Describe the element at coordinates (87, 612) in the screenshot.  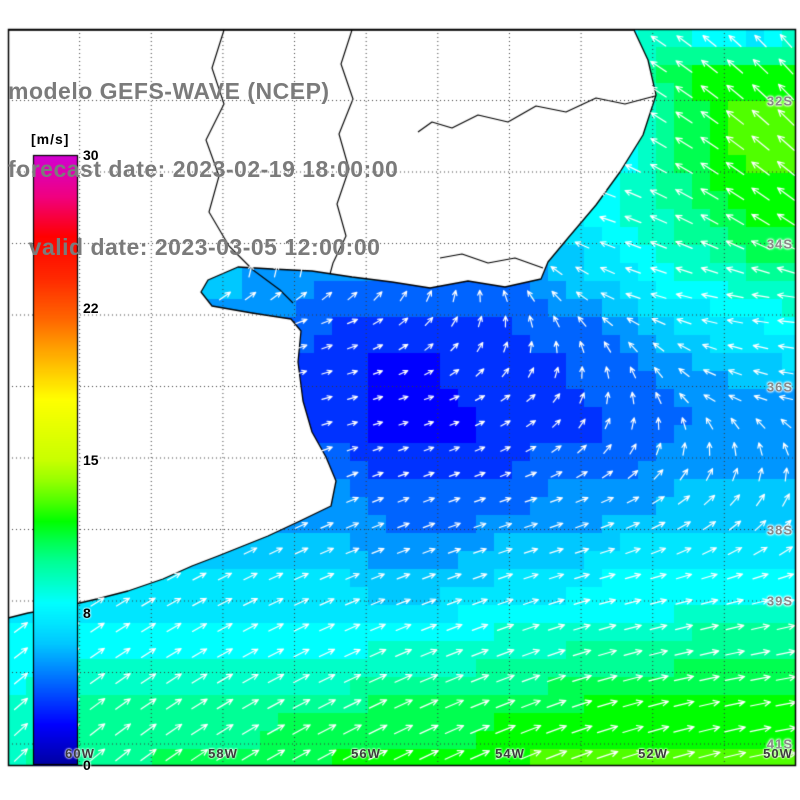
I see `colorbar-tick-label: 8` at that location.